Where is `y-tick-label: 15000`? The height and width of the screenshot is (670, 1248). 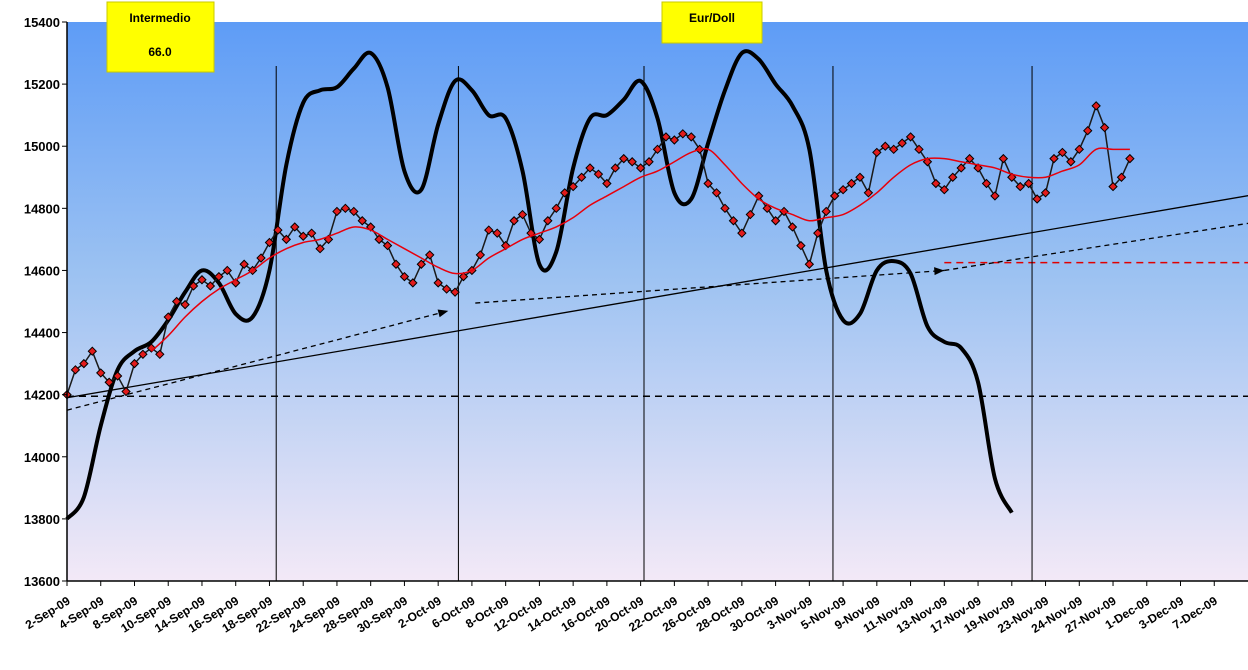 y-tick-label: 15000 is located at coordinates (42, 146).